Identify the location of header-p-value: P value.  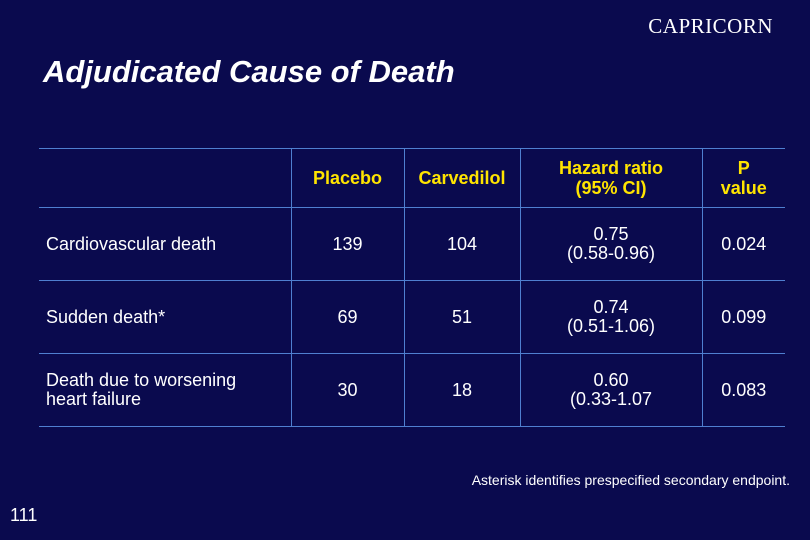
(743, 178).